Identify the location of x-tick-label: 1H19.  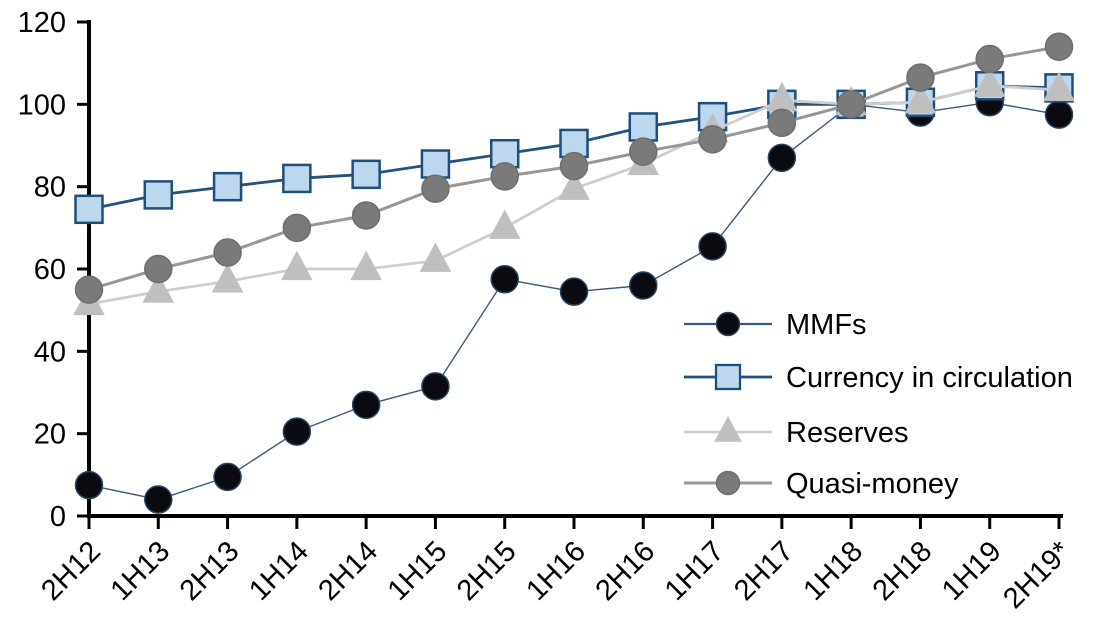
(972, 571).